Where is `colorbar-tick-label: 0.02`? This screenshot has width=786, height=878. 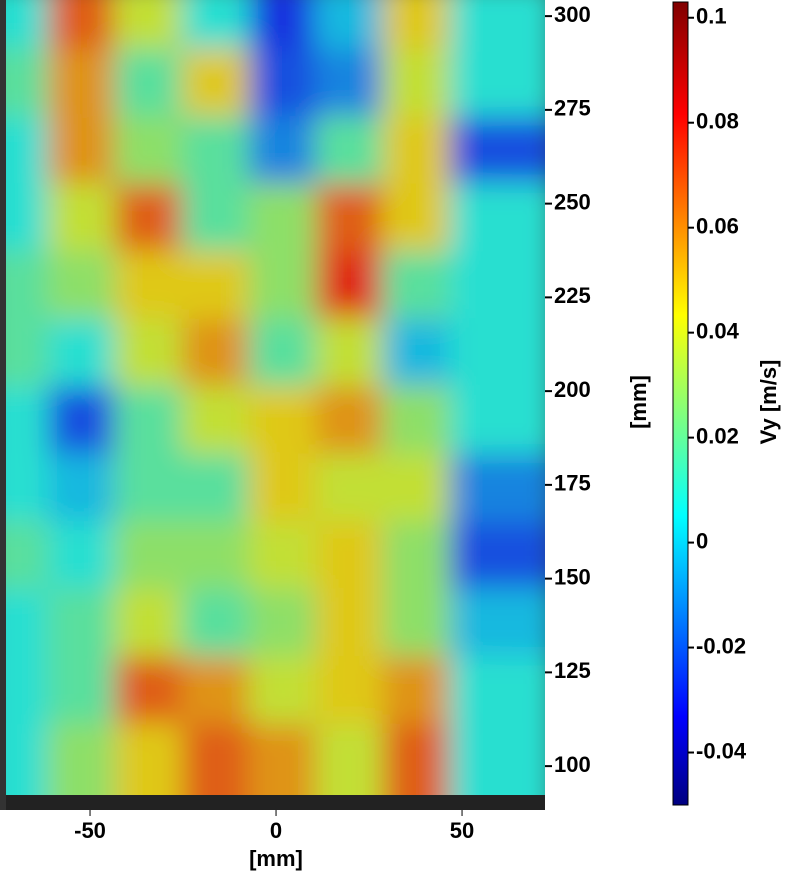
colorbar-tick-label: 0.02 is located at coordinates (717, 435).